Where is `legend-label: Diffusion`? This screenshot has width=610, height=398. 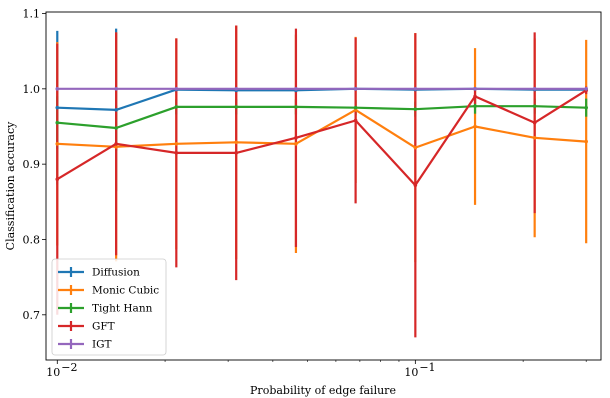 legend-label: Diffusion is located at coordinates (116, 273).